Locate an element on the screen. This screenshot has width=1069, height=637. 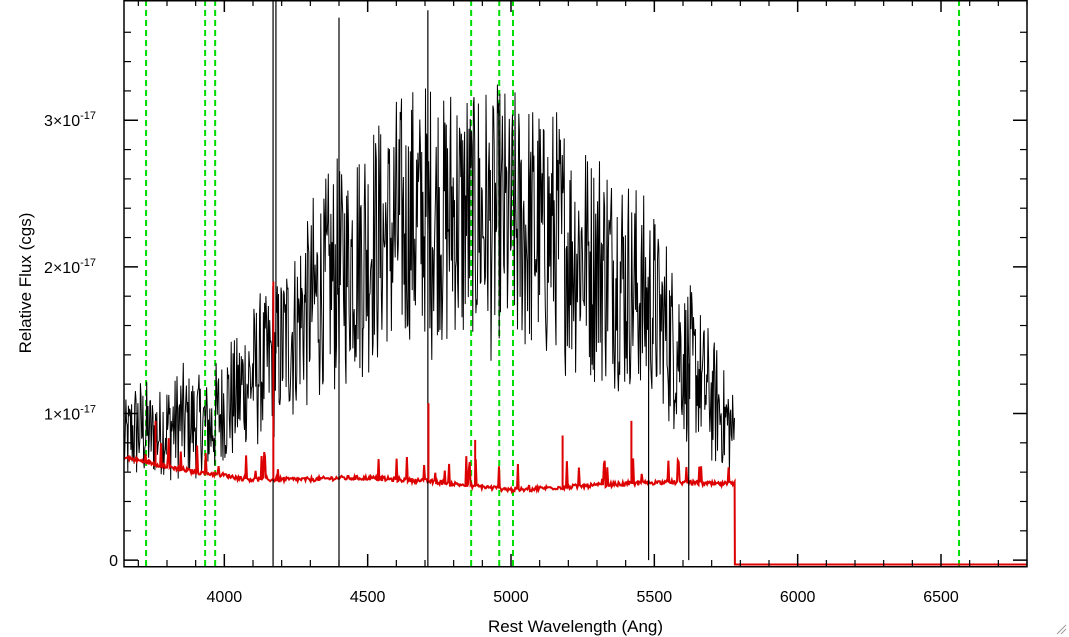
x-axis-title: Rest Wavelength (Ang) is located at coordinates (575, 626).